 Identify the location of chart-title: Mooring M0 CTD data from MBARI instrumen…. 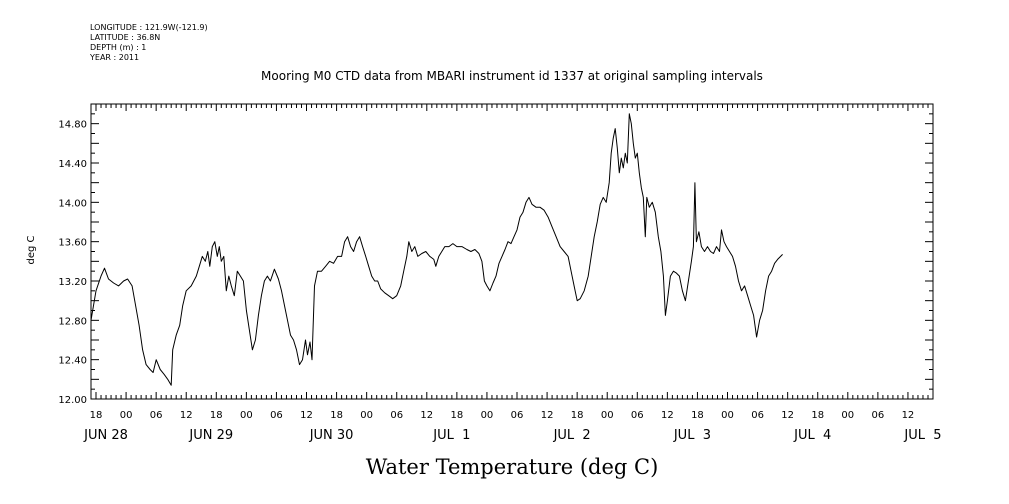
(512, 76).